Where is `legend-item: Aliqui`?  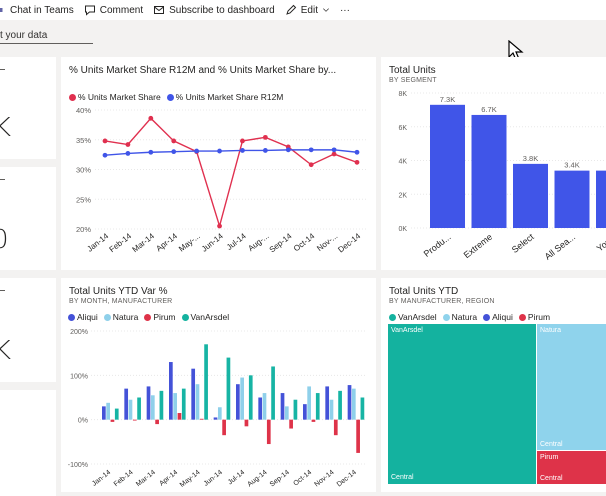
legend-item: Aliqui is located at coordinates (498, 317).